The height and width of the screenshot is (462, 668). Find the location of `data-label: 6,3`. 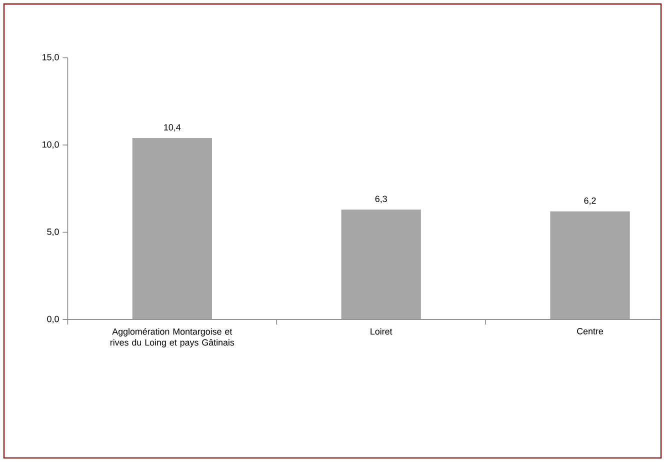

data-label: 6,3 is located at coordinates (381, 200).